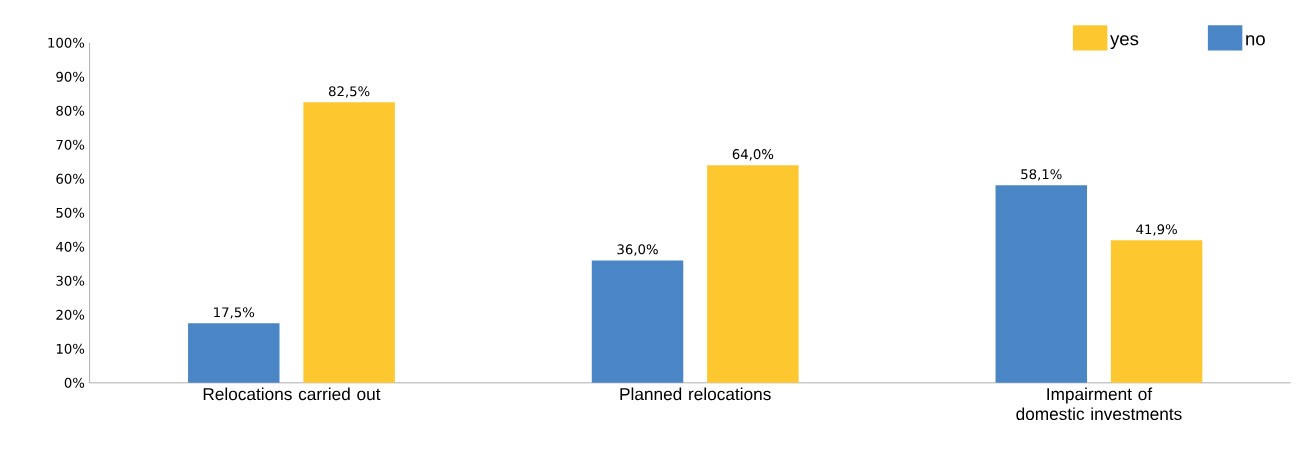 This screenshot has height=452, width=1301. What do you see at coordinates (74, 382) in the screenshot?
I see `y-tick-label: 0%` at bounding box center [74, 382].